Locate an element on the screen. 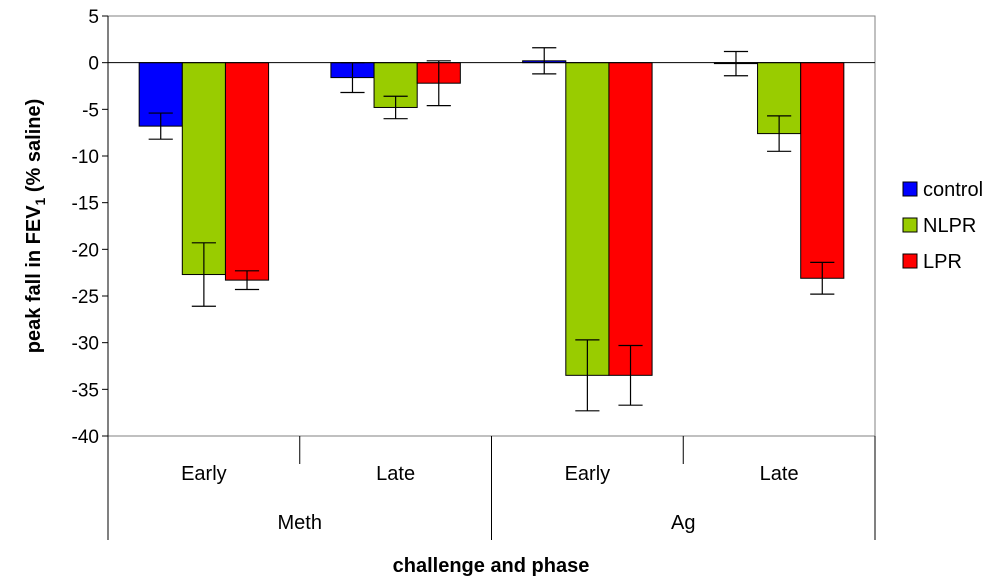  y-tick-label: -35 is located at coordinates (85, 390).